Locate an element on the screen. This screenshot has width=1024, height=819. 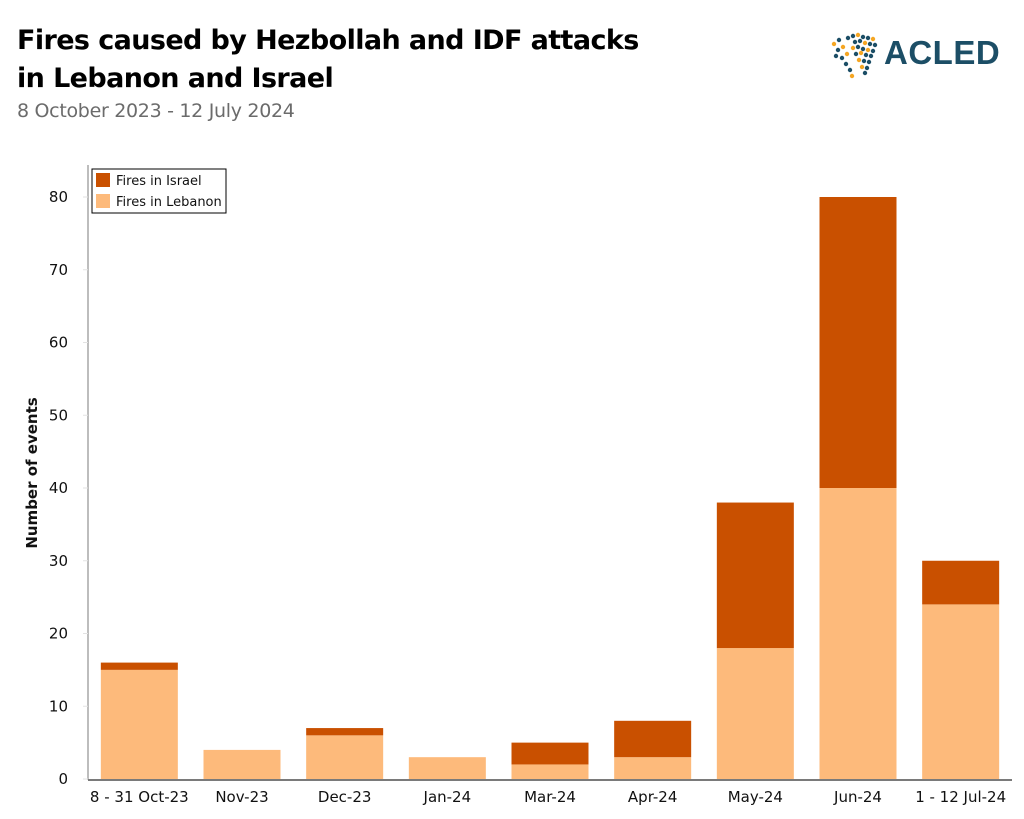
x-tick-label: 8 - 31 Oct-23 is located at coordinates (139, 797).